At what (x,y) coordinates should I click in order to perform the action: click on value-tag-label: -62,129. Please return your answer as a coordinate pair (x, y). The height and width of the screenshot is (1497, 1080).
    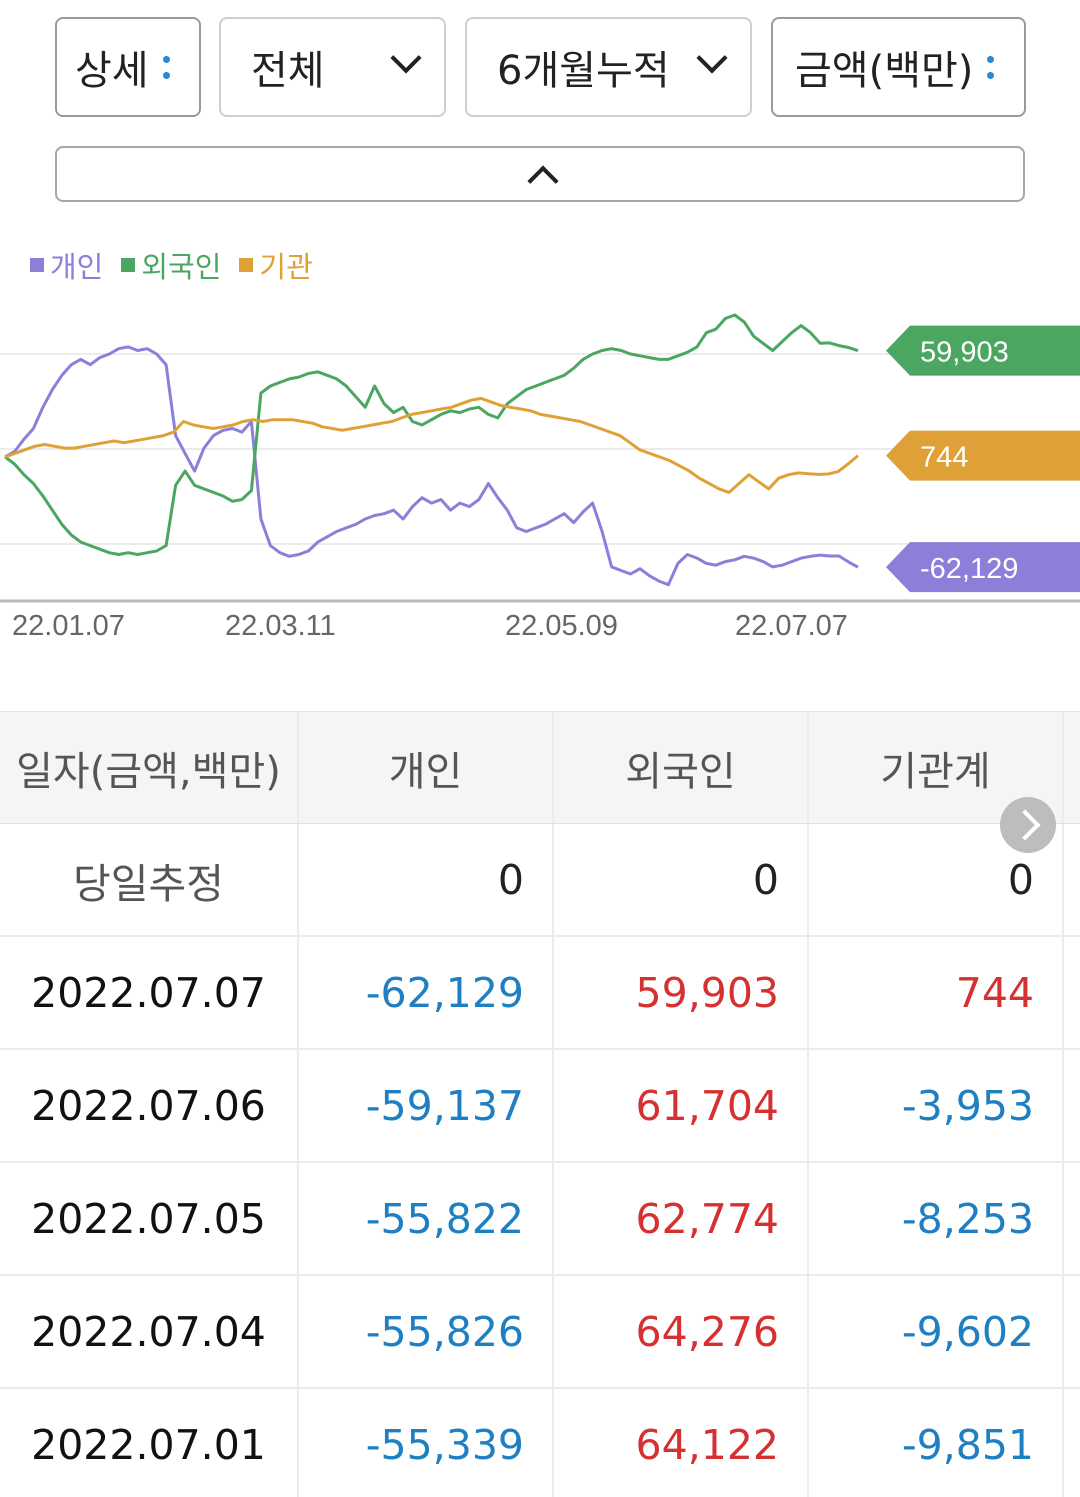
    Looking at the image, I should click on (969, 569).